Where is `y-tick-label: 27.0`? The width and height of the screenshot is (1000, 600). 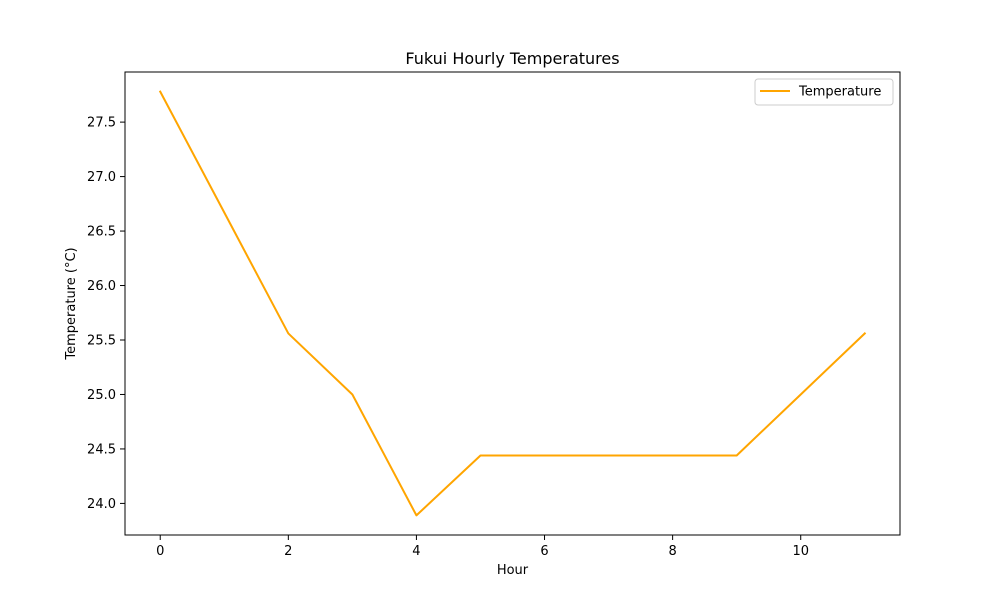 y-tick-label: 27.0 is located at coordinates (101, 177).